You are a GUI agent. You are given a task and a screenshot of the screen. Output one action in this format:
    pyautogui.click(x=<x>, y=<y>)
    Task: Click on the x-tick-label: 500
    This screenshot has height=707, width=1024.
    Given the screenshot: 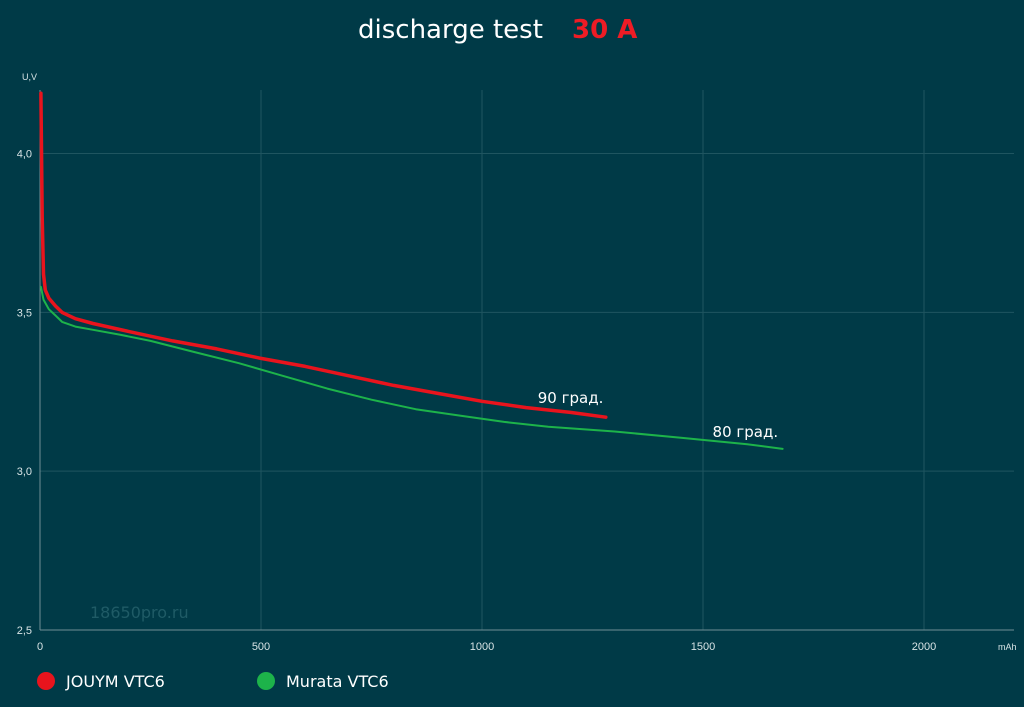 What is the action you would take?
    pyautogui.click(x=261, y=647)
    